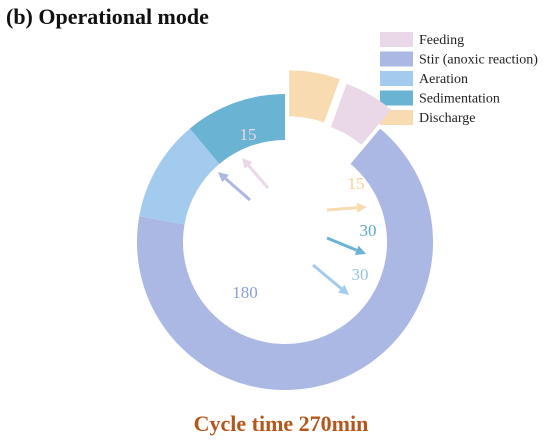  I want to click on slice-discharge, so click(314, 96).